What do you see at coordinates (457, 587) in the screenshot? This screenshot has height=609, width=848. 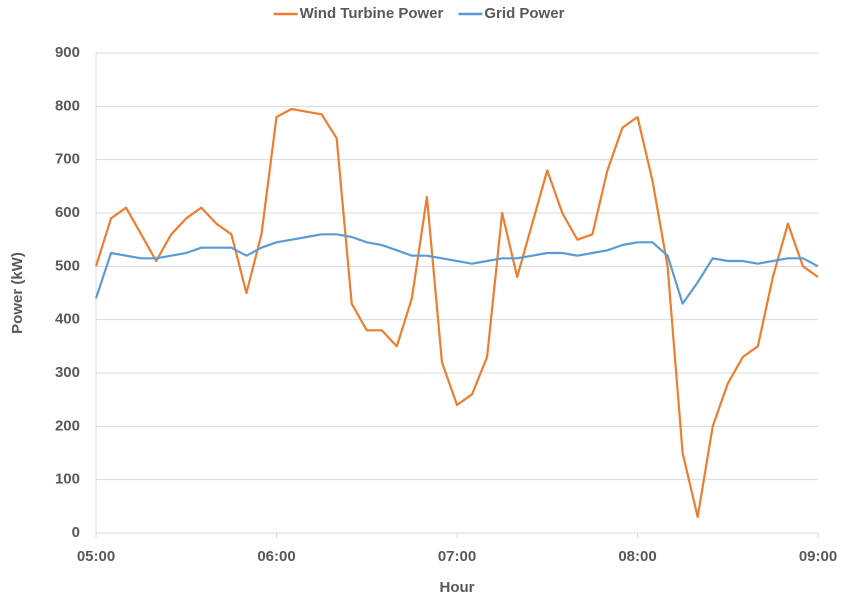 I see `x-axis-label: Hour` at bounding box center [457, 587].